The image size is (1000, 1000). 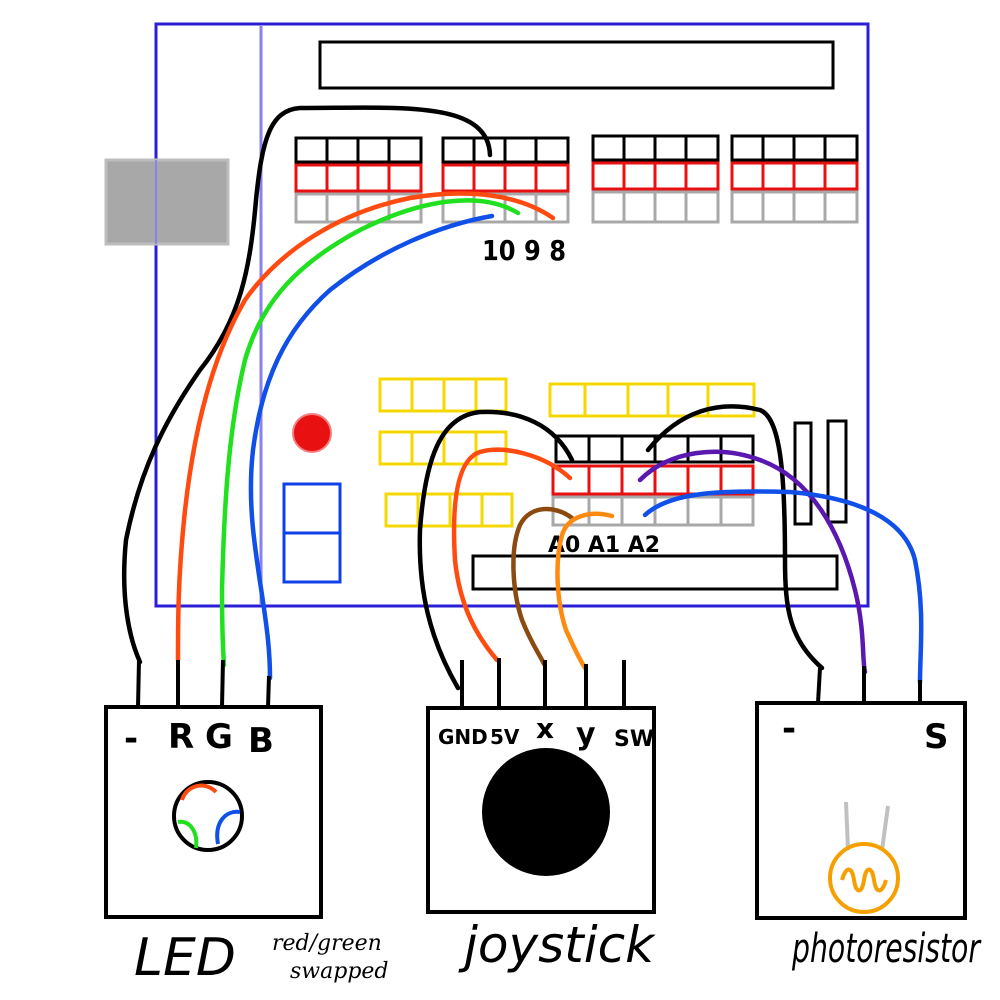 I want to click on usb-connector, so click(x=167, y=202).